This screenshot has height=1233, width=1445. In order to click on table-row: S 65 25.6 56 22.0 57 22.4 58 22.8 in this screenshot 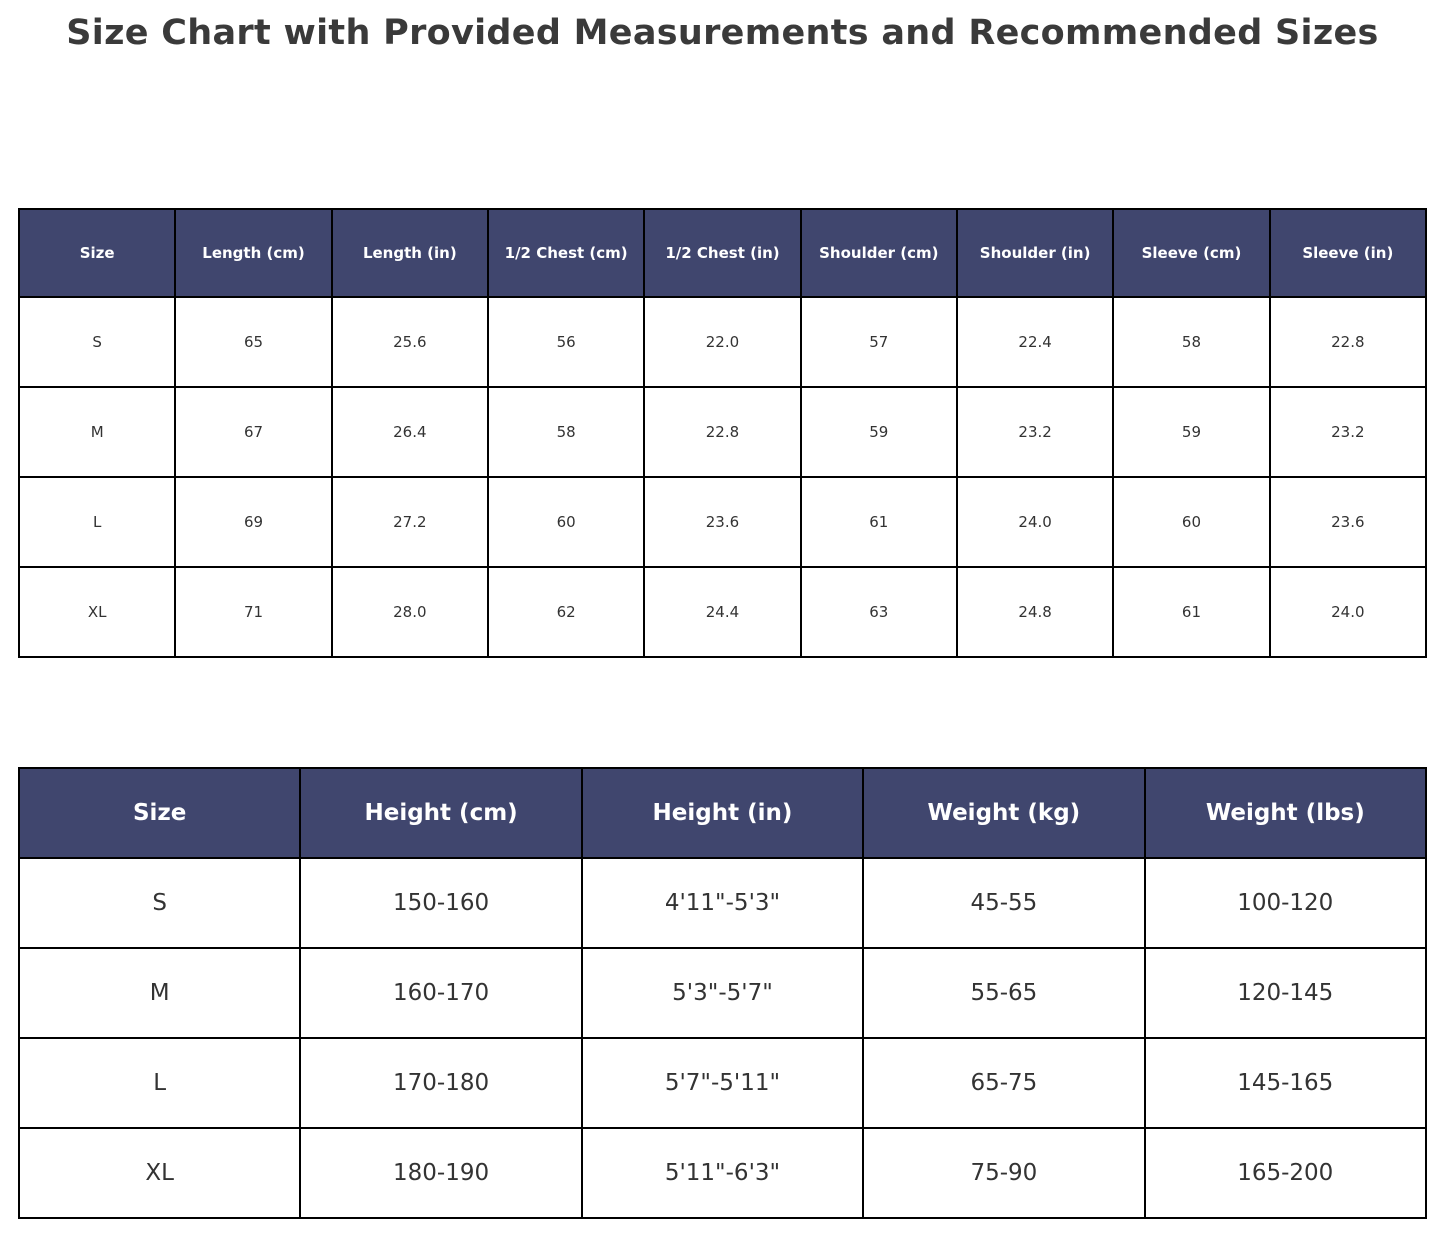, I will do `click(722, 342)`.